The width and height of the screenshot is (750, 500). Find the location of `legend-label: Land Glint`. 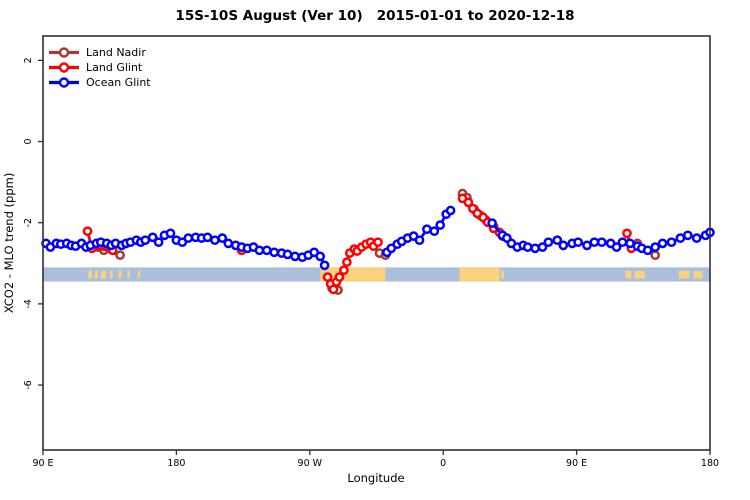

legend-label: Land Glint is located at coordinates (114, 67).